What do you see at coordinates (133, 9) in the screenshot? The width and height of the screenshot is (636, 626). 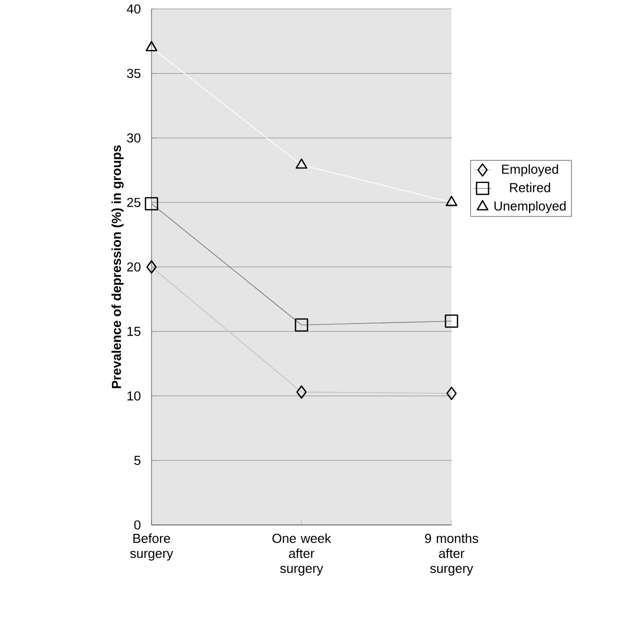 I see `y-tick-label: 40` at bounding box center [133, 9].